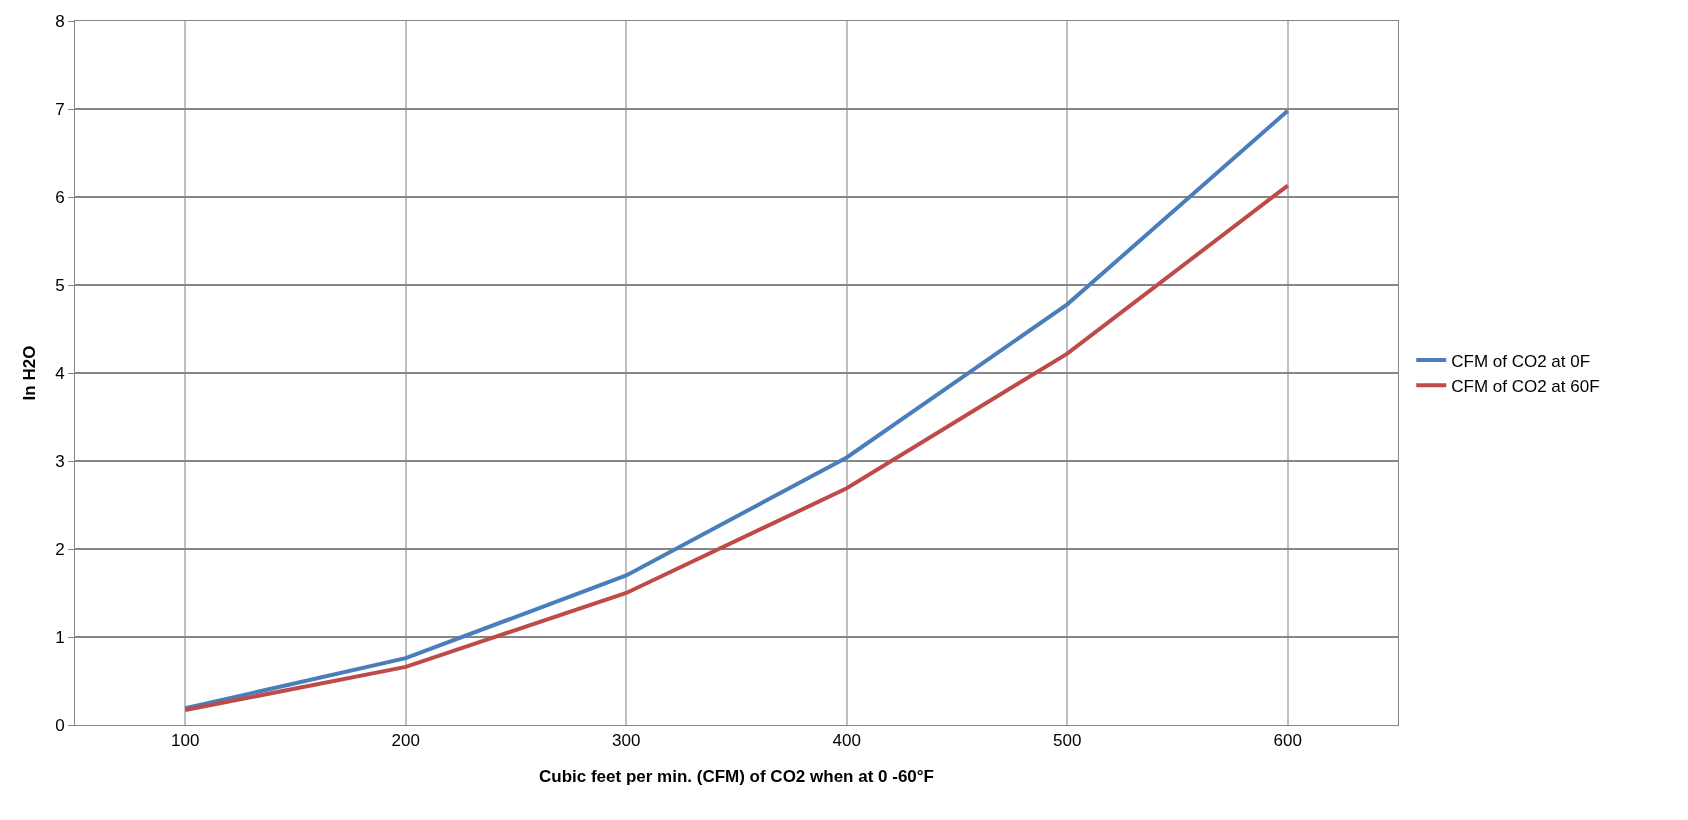 This screenshot has width=1688, height=820. Describe the element at coordinates (1287, 741) in the screenshot. I see `x-tick-label: 600` at that location.